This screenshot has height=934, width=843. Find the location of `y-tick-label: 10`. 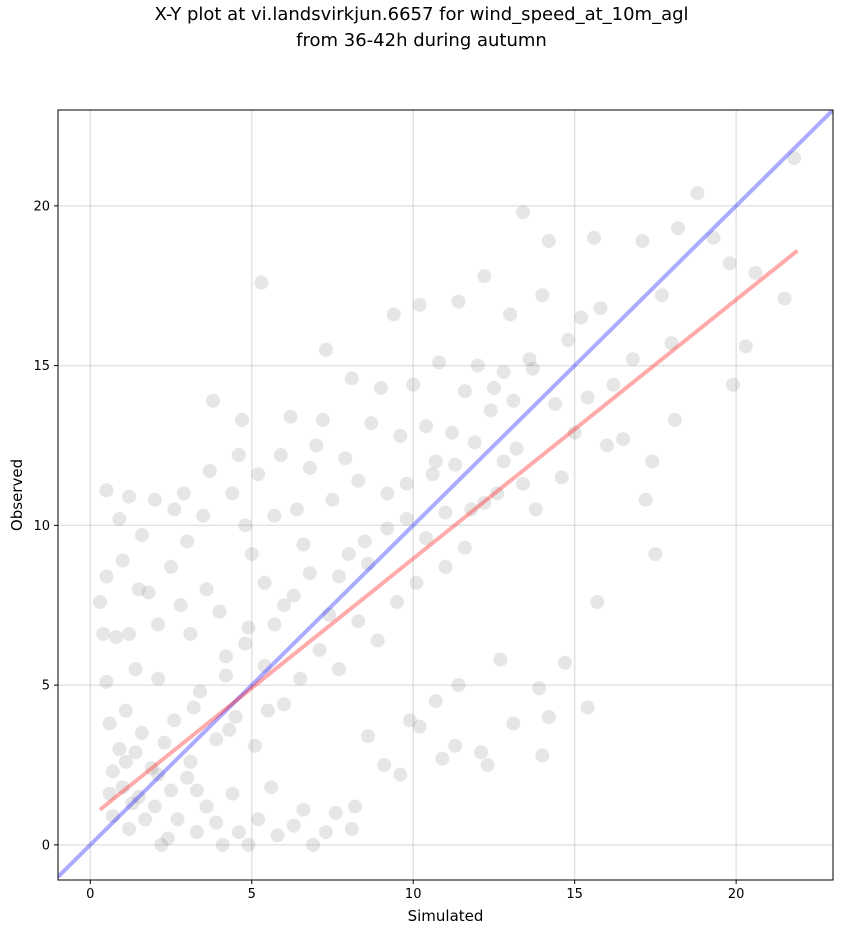

y-tick-label: 10 is located at coordinates (41, 526).